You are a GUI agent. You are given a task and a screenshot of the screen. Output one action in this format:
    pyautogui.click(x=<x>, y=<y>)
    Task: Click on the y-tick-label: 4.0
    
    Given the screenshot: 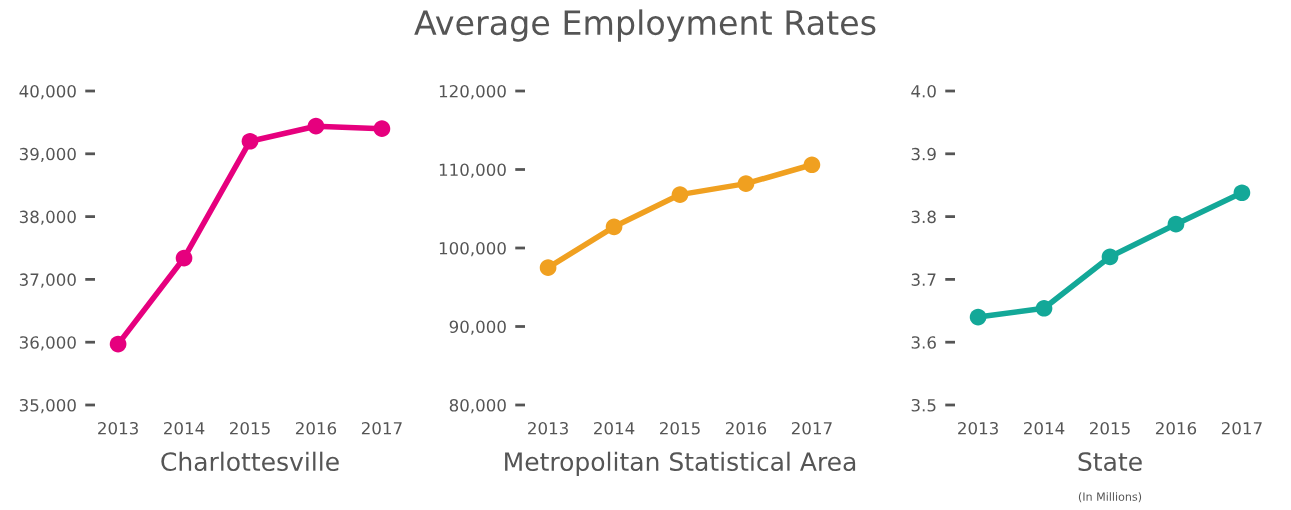 What is the action you would take?
    pyautogui.click(x=923, y=91)
    